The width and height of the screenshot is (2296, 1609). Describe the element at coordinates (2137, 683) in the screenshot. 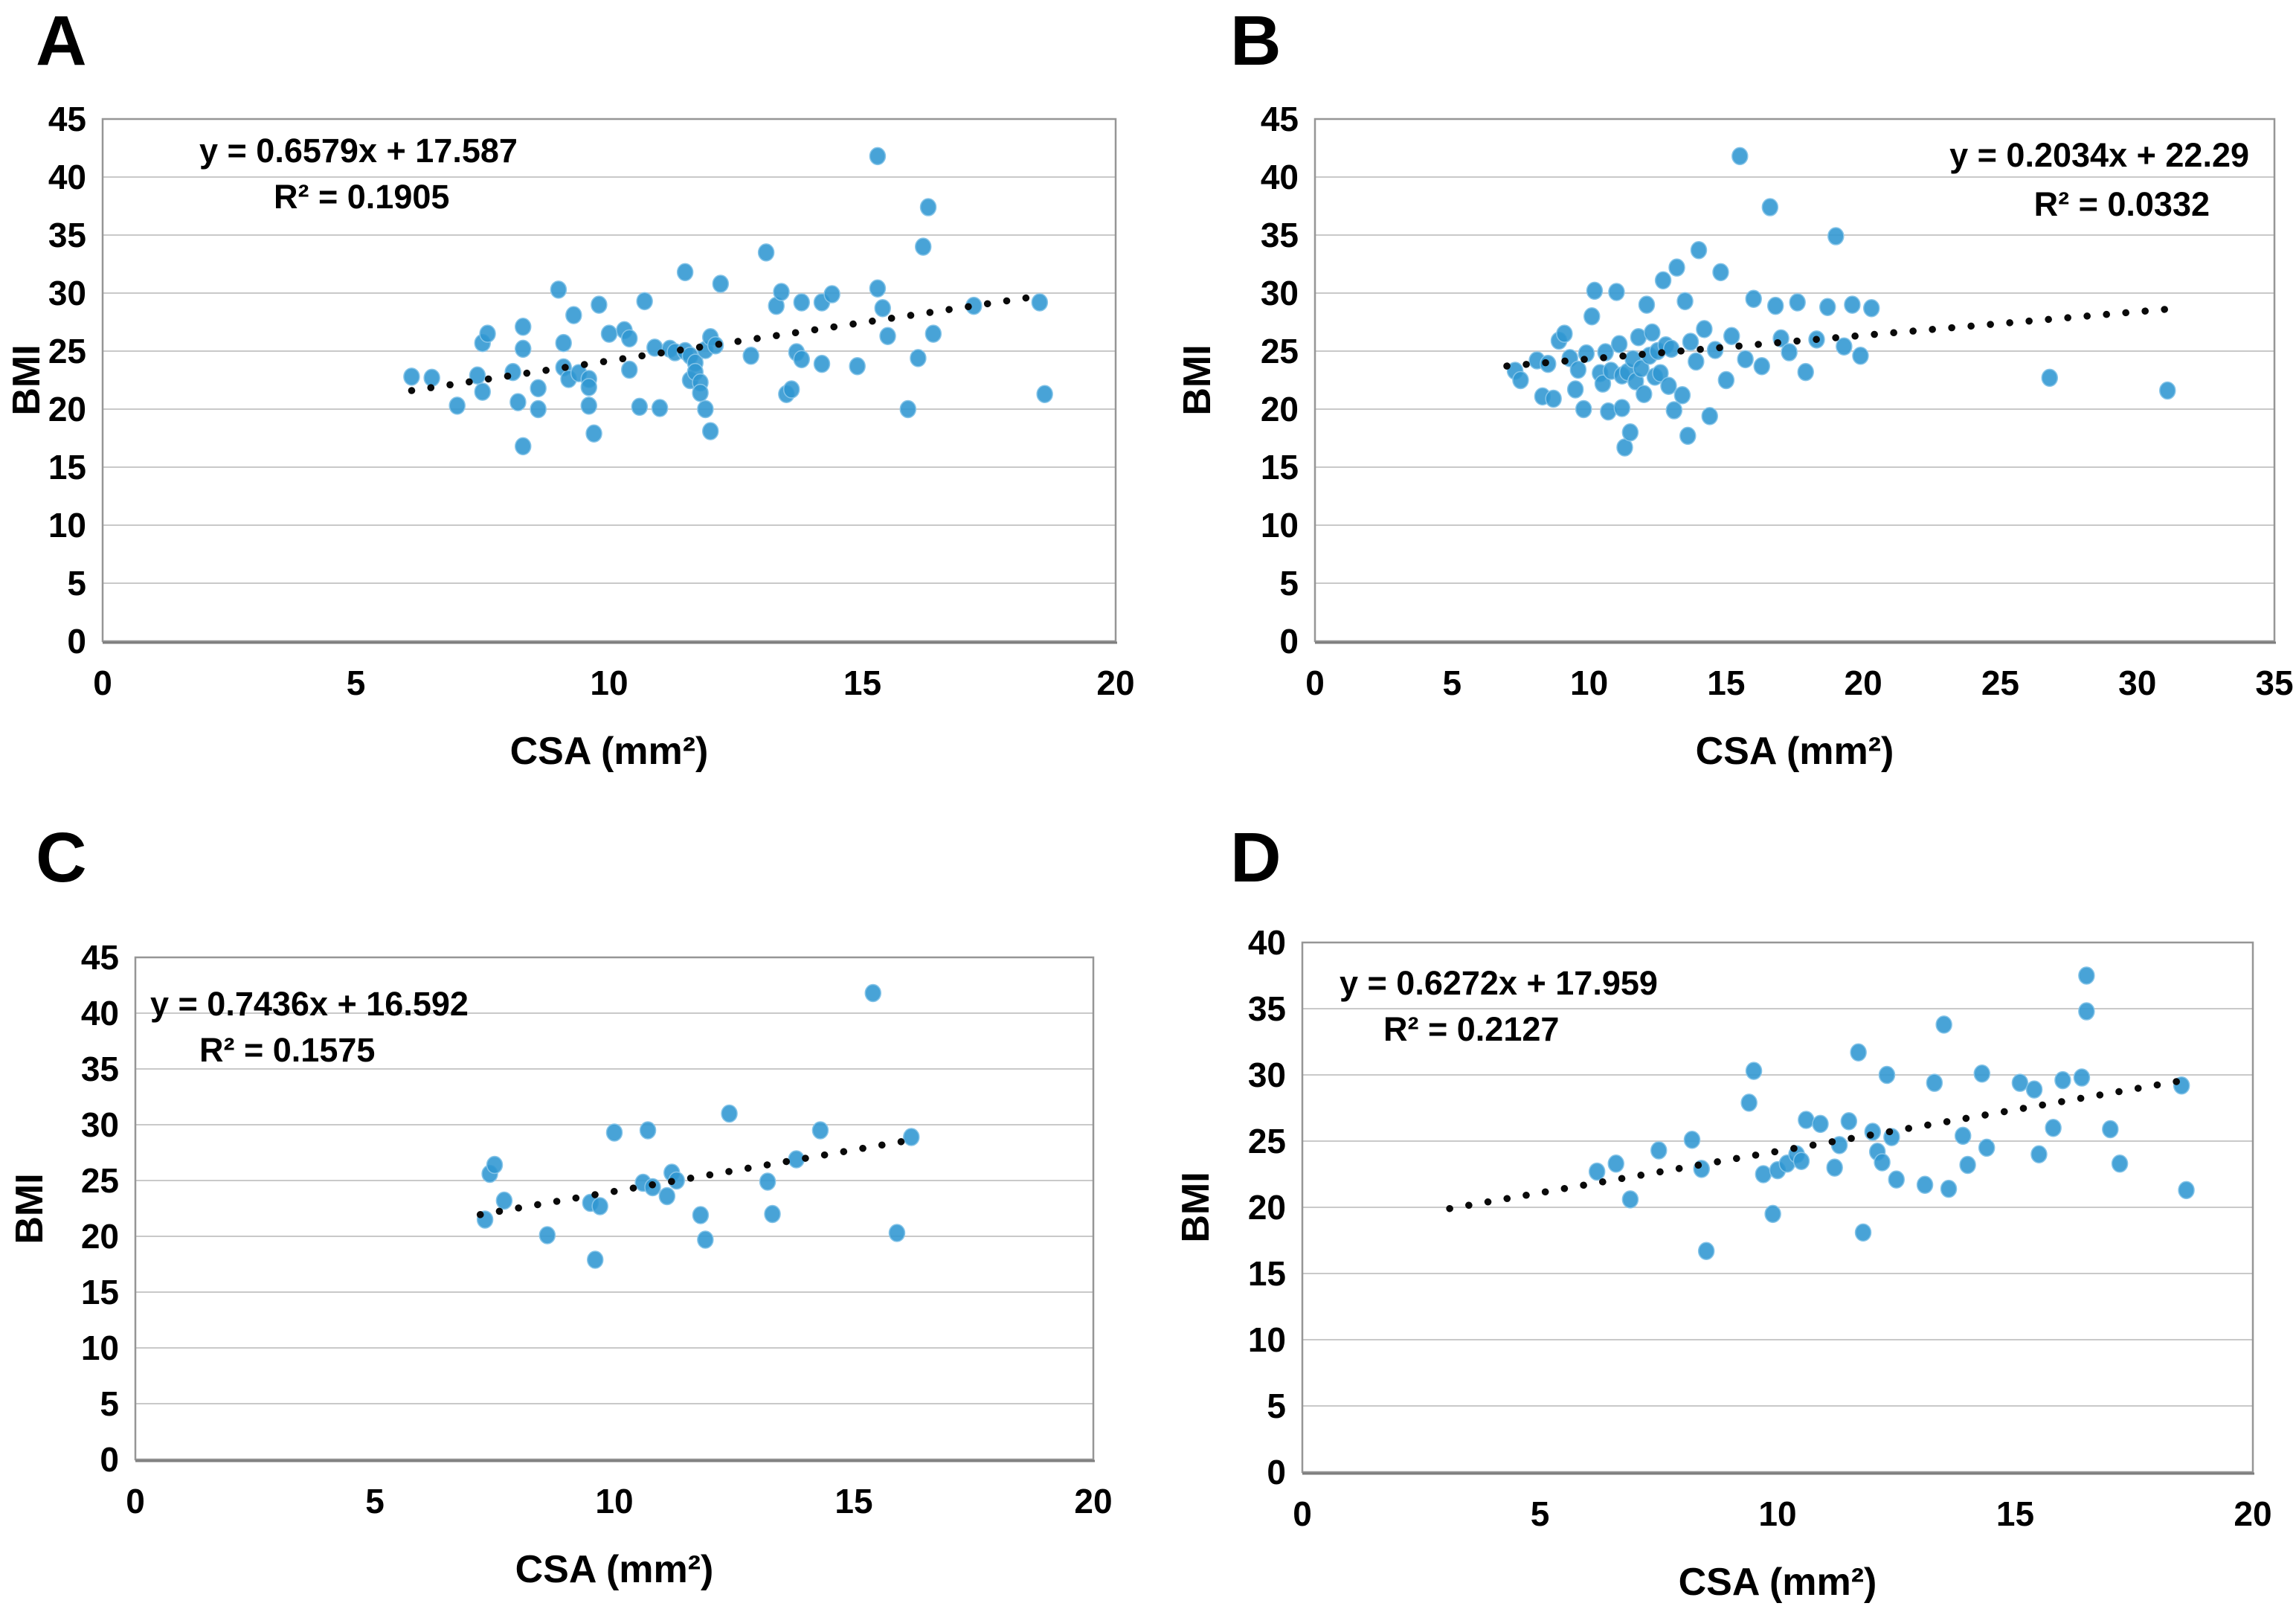

I see `x-tick-label-30: 30` at that location.